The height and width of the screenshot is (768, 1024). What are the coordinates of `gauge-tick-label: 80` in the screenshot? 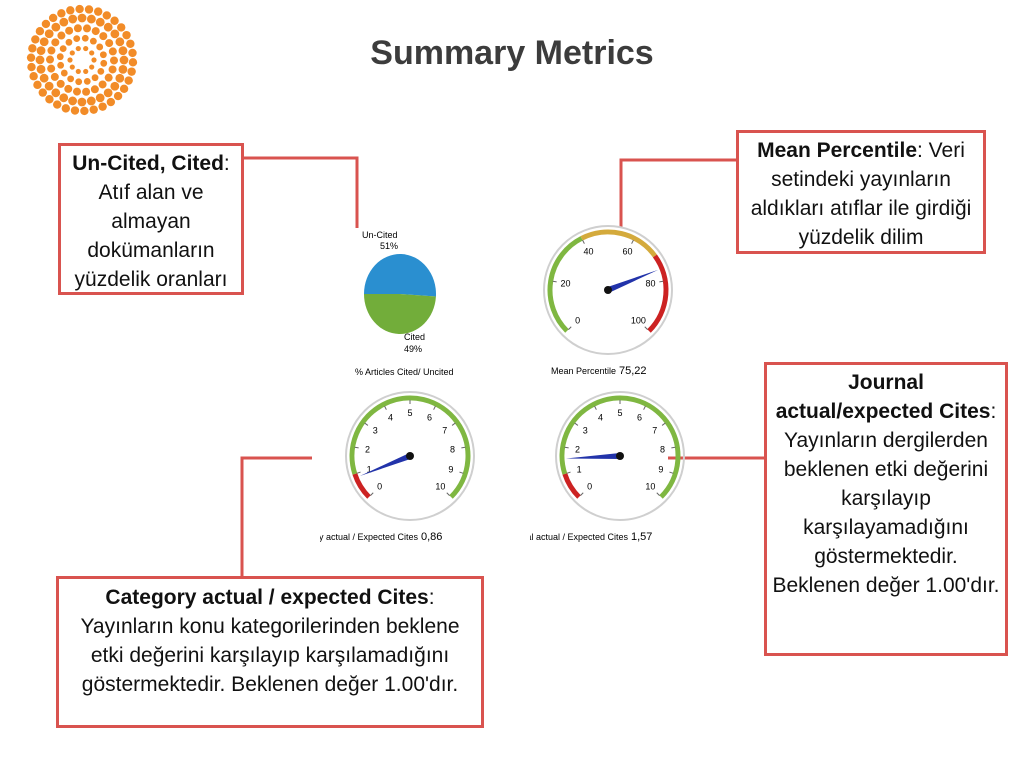 It's located at (650, 283).